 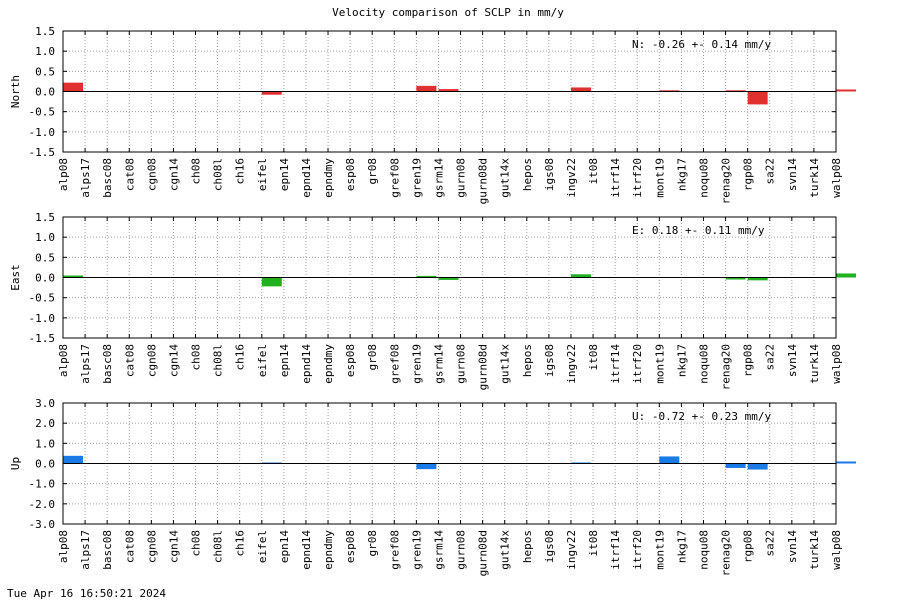 I want to click on x-tick-label: noqu08, so click(x=703, y=550).